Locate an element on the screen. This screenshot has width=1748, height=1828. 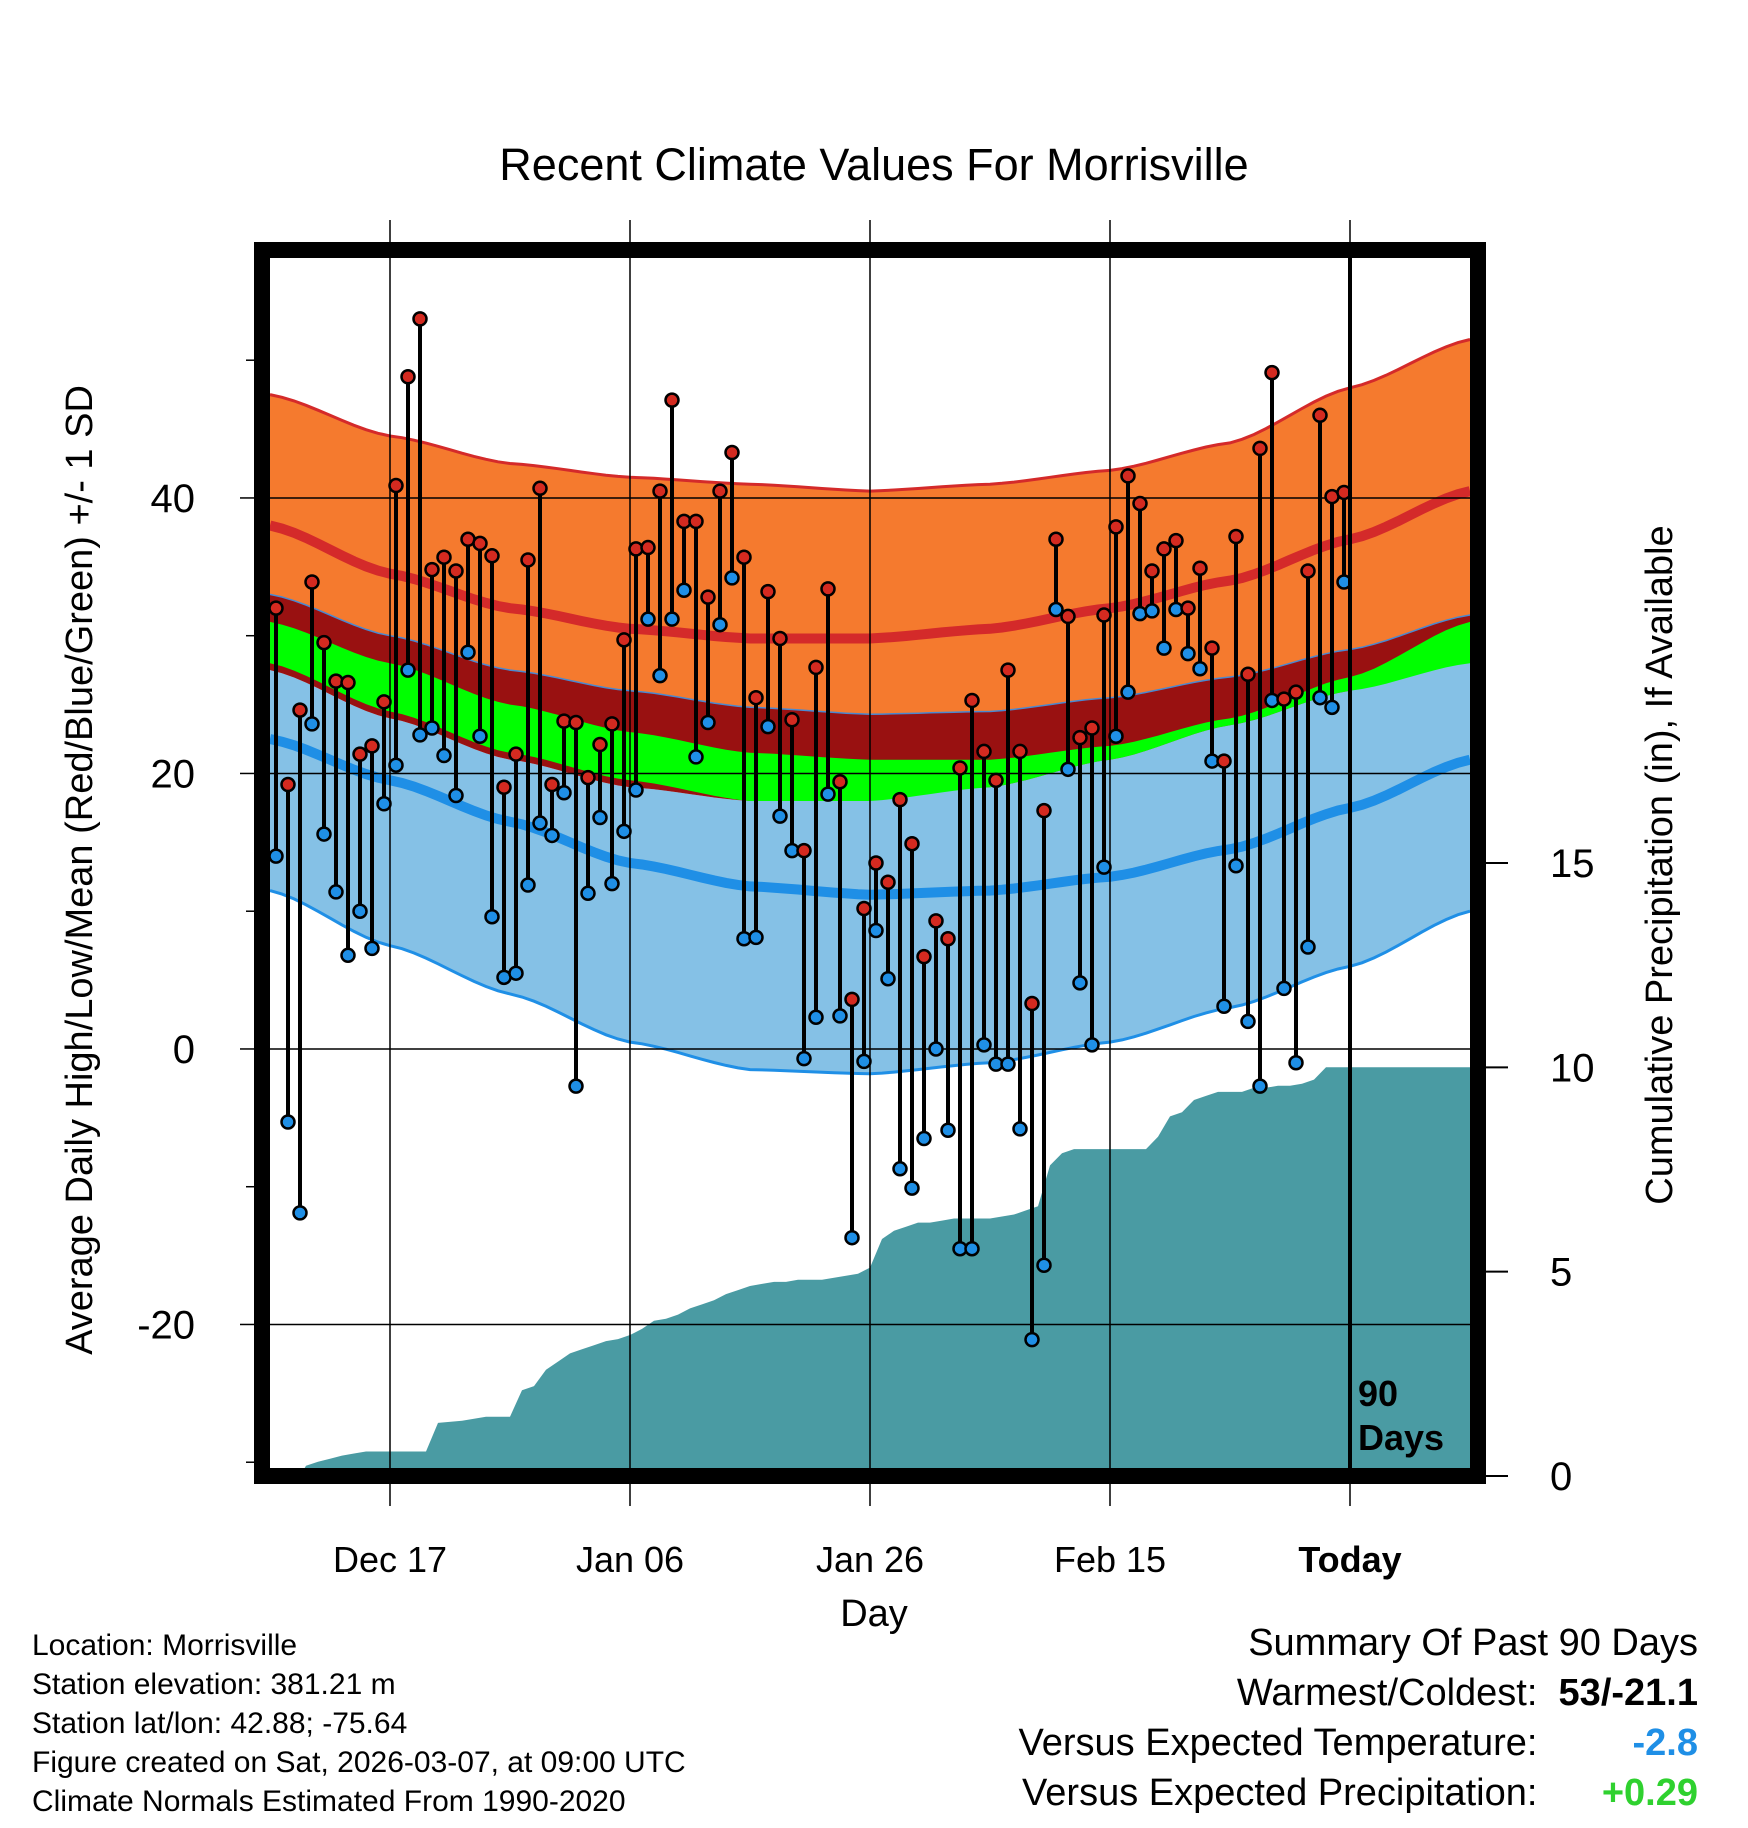
y-tick-label: 40 is located at coordinates (173, 499).